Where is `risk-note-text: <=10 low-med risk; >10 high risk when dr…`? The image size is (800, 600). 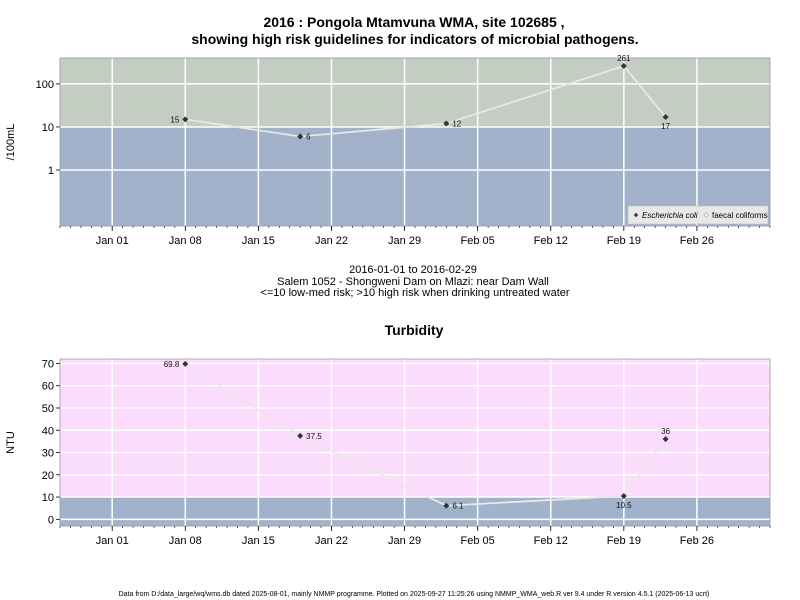
risk-note-text: <=10 low-med risk; >10 high risk when dr… is located at coordinates (414, 293).